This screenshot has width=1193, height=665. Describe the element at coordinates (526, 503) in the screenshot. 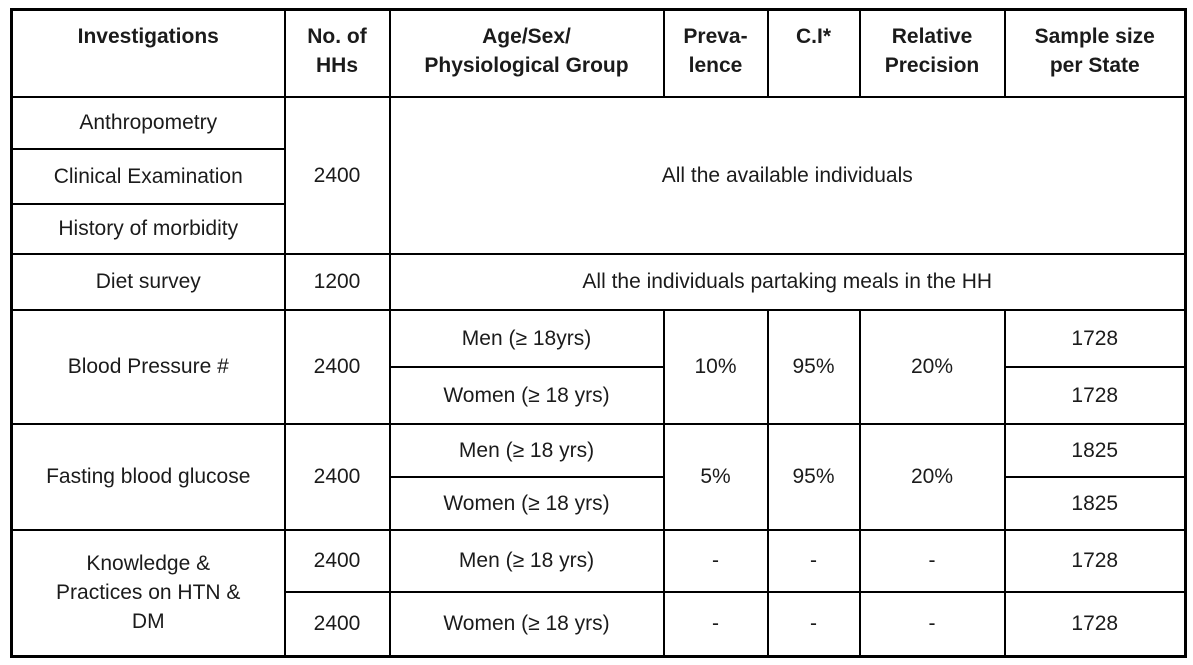

I see `cell-group-fbg-women: Women (≥ 18 yrs)` at that location.